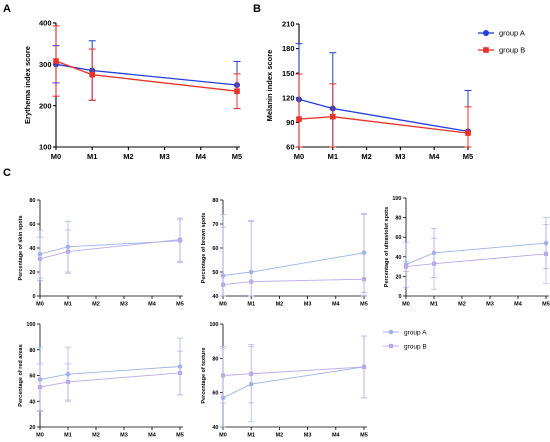 Image resolution: width=550 pixels, height=442 pixels. I want to click on chart-a-x-tick-label-5: M5, so click(237, 156).